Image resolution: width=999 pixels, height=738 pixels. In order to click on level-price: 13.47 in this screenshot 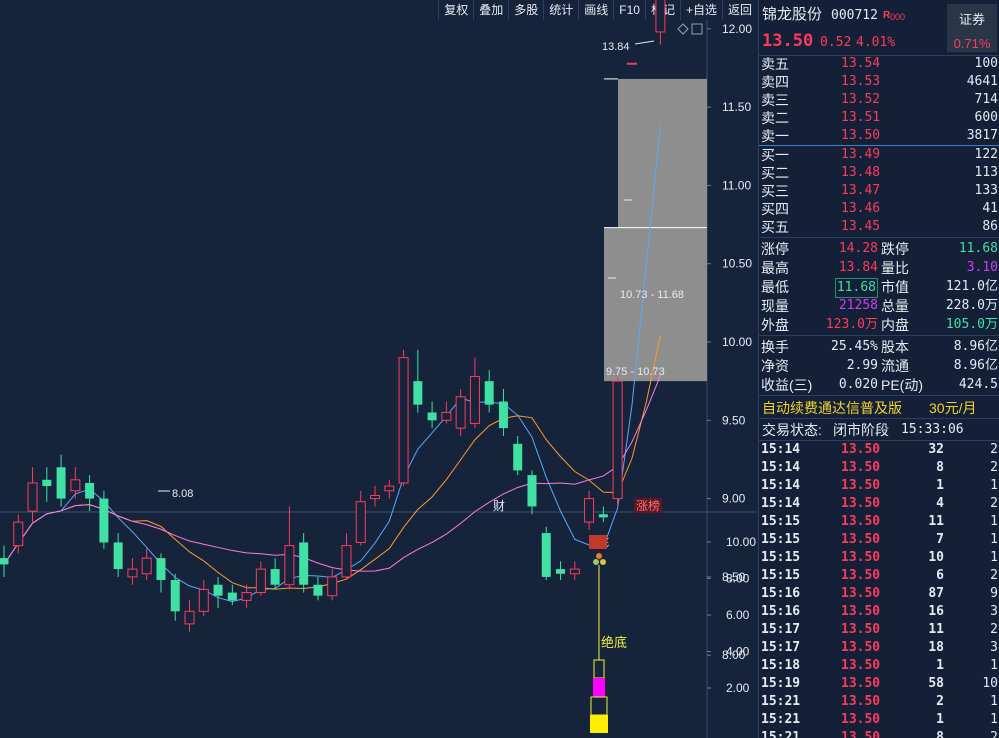, I will do `click(861, 190)`.